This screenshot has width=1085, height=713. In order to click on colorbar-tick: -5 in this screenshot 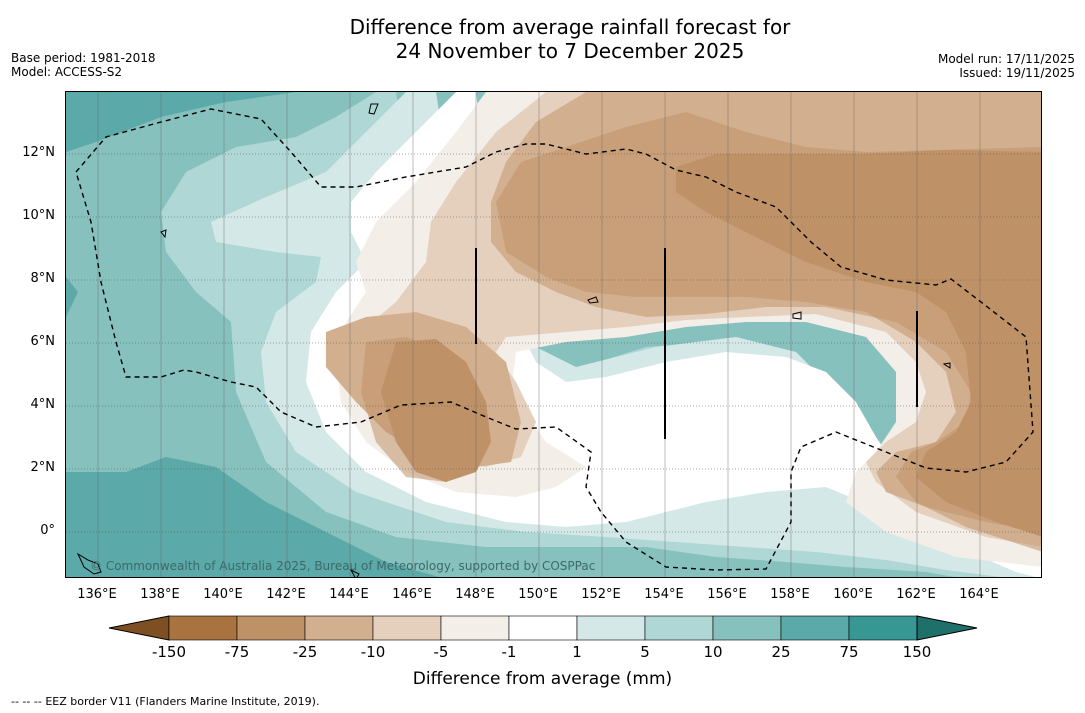, I will do `click(441, 652)`.